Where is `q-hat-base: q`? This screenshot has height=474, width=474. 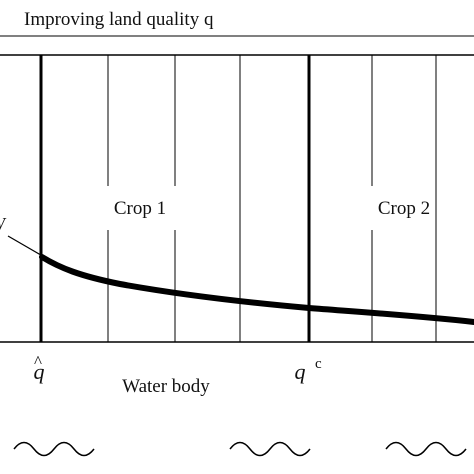 q-hat-base: q is located at coordinates (39, 371).